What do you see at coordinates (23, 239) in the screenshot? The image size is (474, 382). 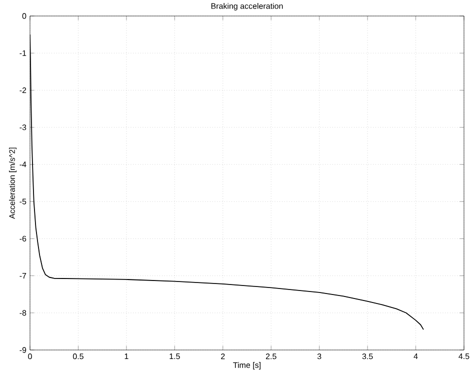 I see `y-tick-label: -6` at bounding box center [23, 239].